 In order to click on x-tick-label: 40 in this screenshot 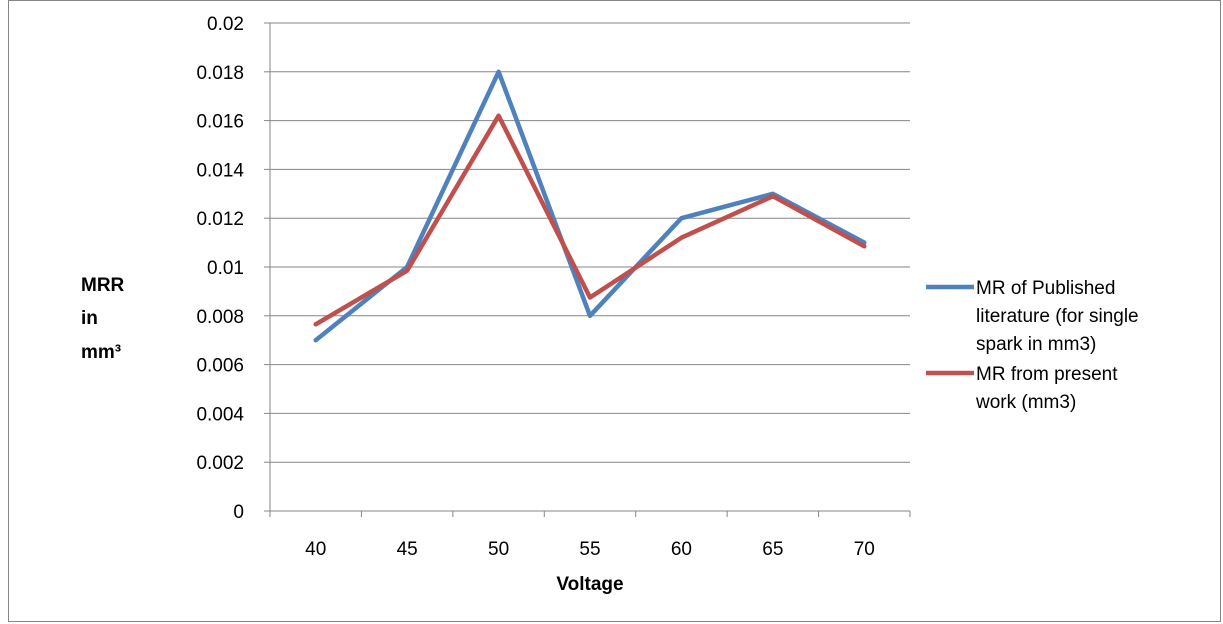, I will do `click(315, 549)`.